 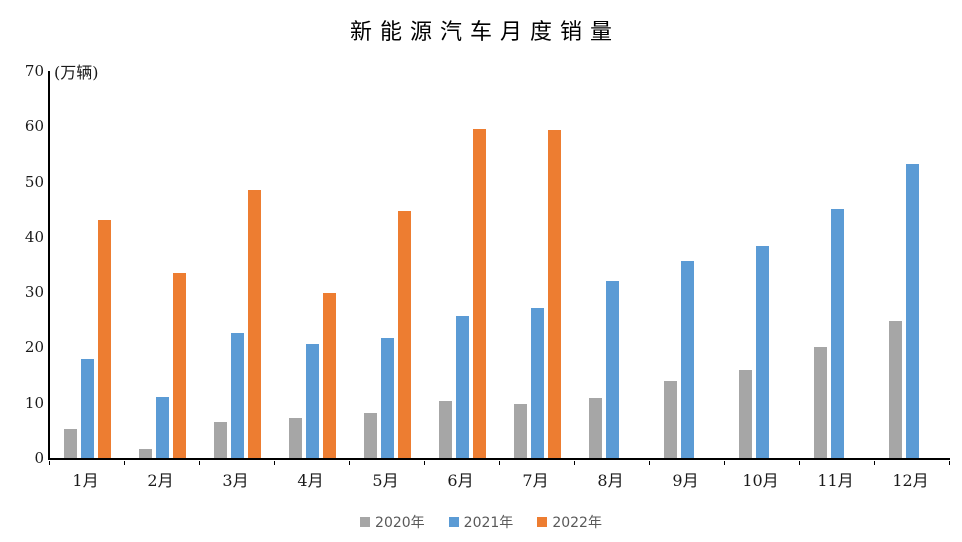 What do you see at coordinates (670, 419) in the screenshot?
I see `bar-2020年-9月` at bounding box center [670, 419].